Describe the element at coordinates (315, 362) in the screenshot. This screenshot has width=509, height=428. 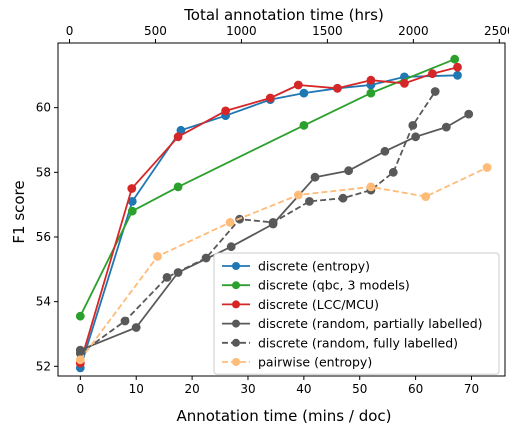
I see `legend-label: pairwise (entropy)` at that location.